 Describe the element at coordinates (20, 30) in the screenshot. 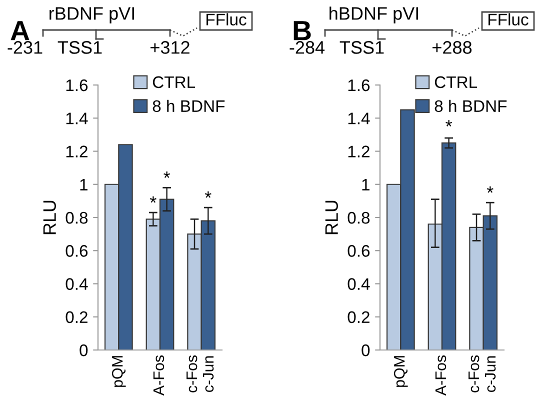

I see `text: A` at that location.